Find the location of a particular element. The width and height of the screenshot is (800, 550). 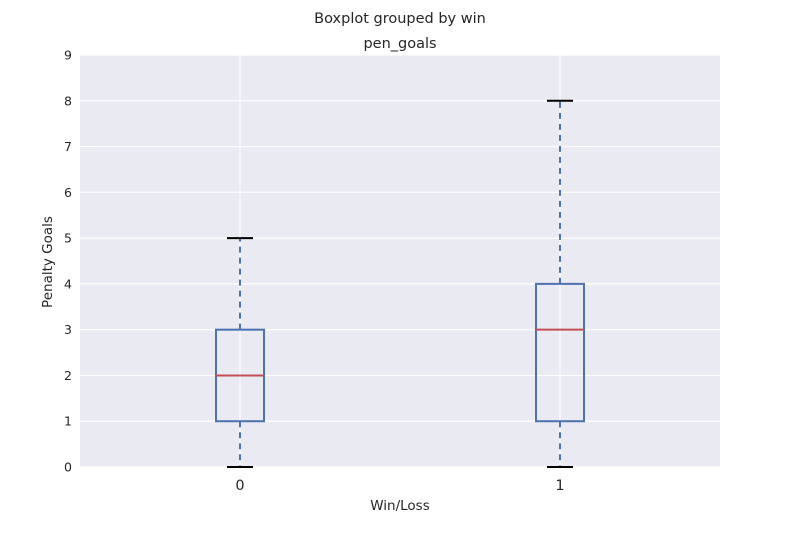

y-tick-label: 1 is located at coordinates (68, 421).